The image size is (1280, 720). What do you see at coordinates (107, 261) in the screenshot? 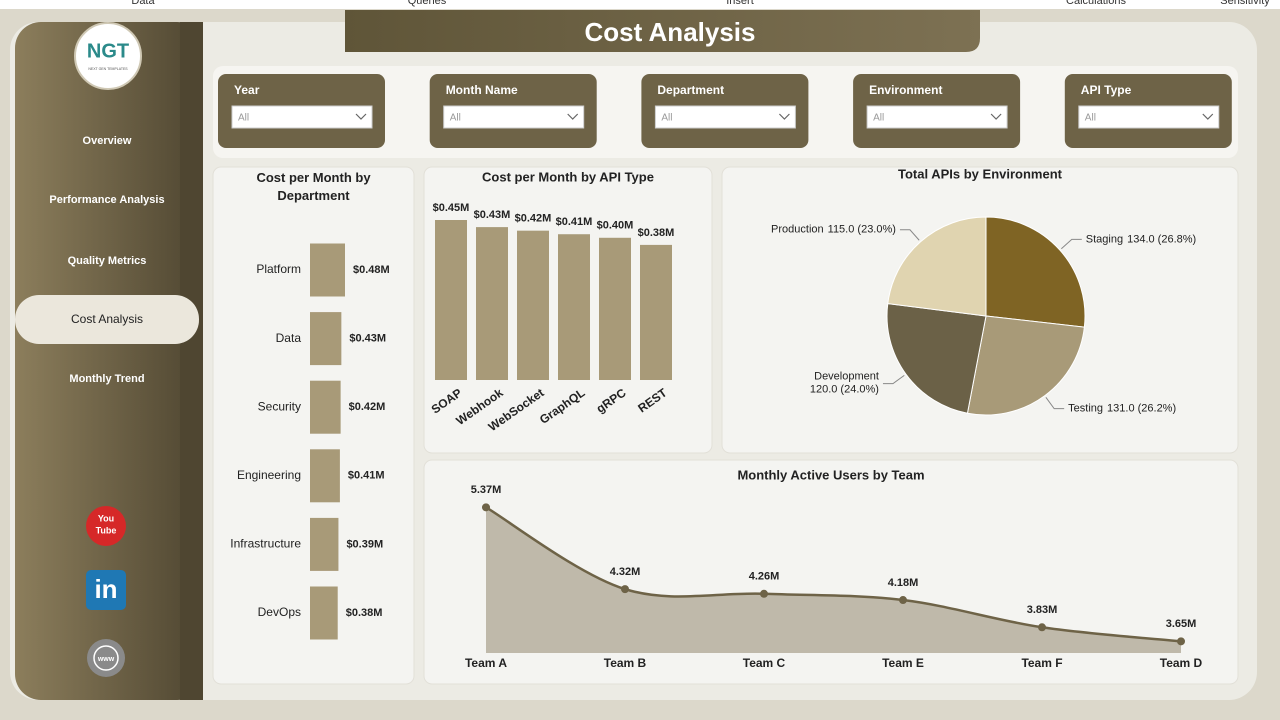
I see `nav-item: Quality Metrics` at bounding box center [107, 261].